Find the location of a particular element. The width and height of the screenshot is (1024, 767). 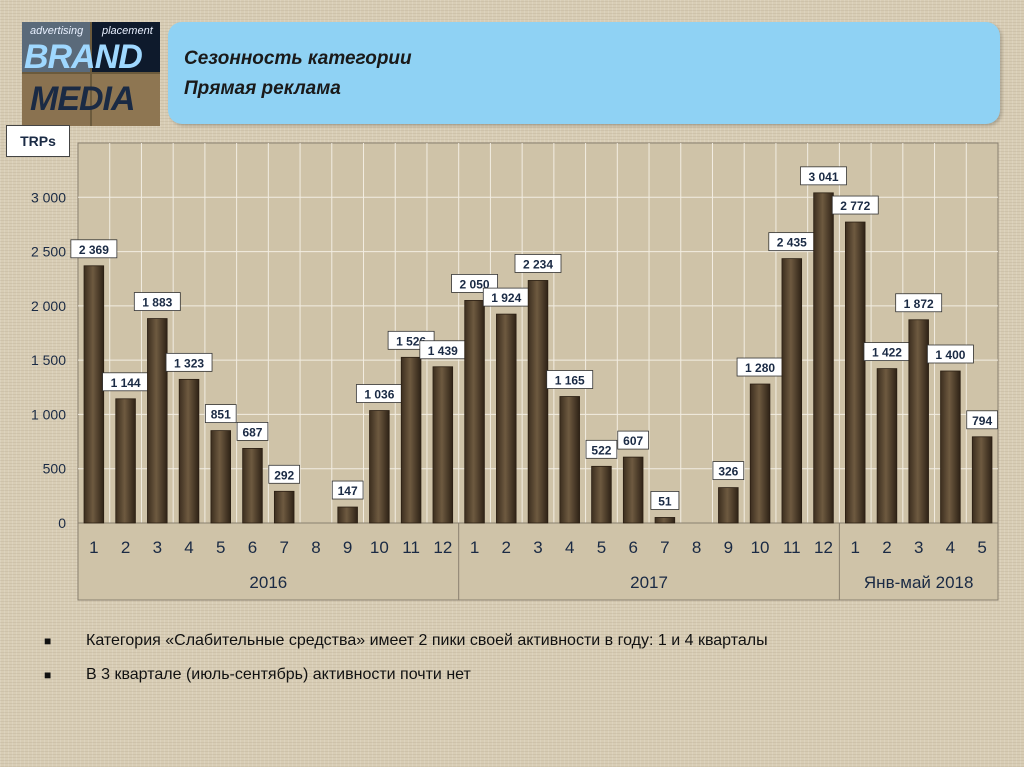

data-label: 1 165 is located at coordinates (570, 381).